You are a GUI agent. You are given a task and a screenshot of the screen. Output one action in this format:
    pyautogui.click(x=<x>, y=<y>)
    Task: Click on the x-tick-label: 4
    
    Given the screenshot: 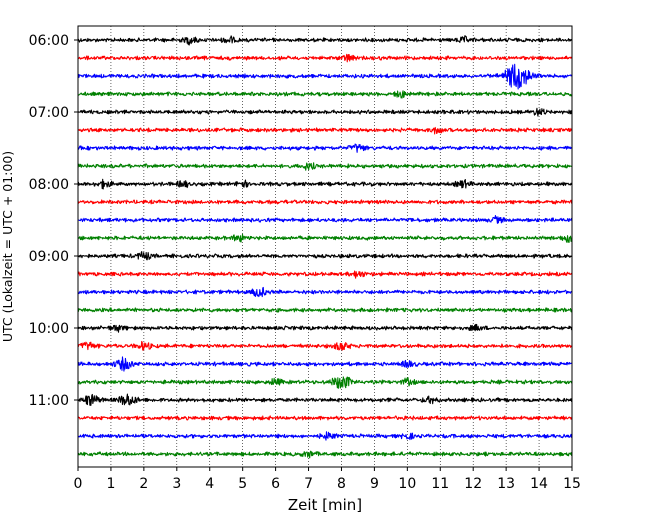 What is the action you would take?
    pyautogui.click(x=209, y=484)
    